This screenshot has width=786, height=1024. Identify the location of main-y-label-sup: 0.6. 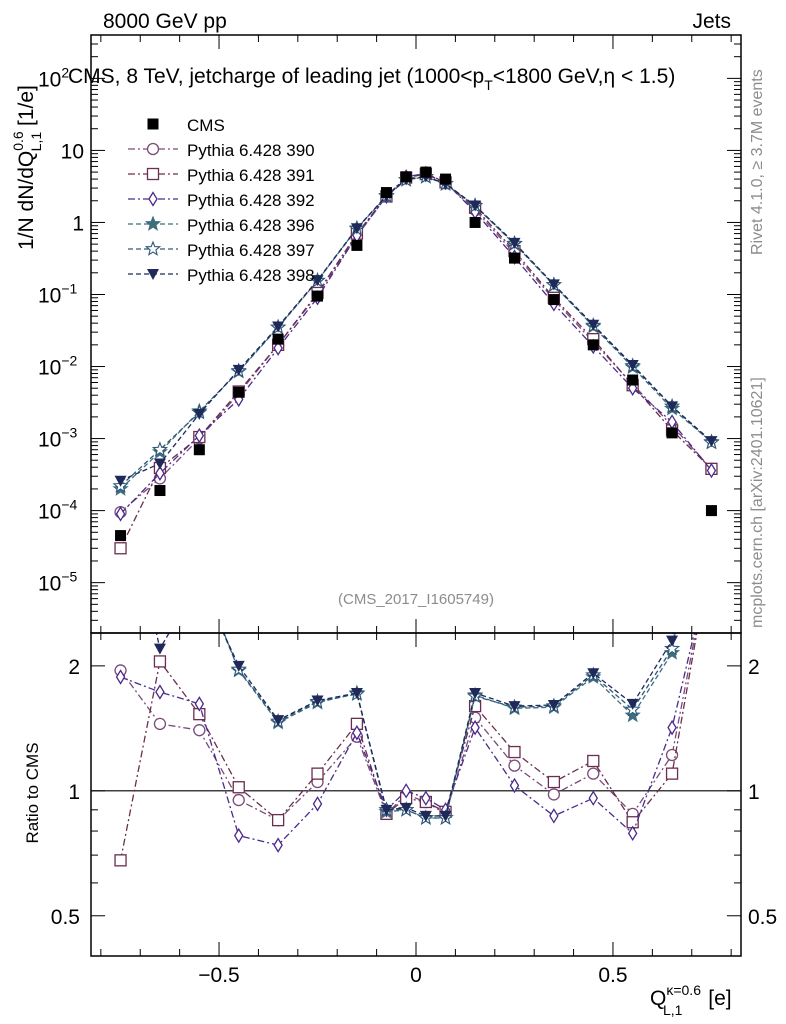
(18, 141).